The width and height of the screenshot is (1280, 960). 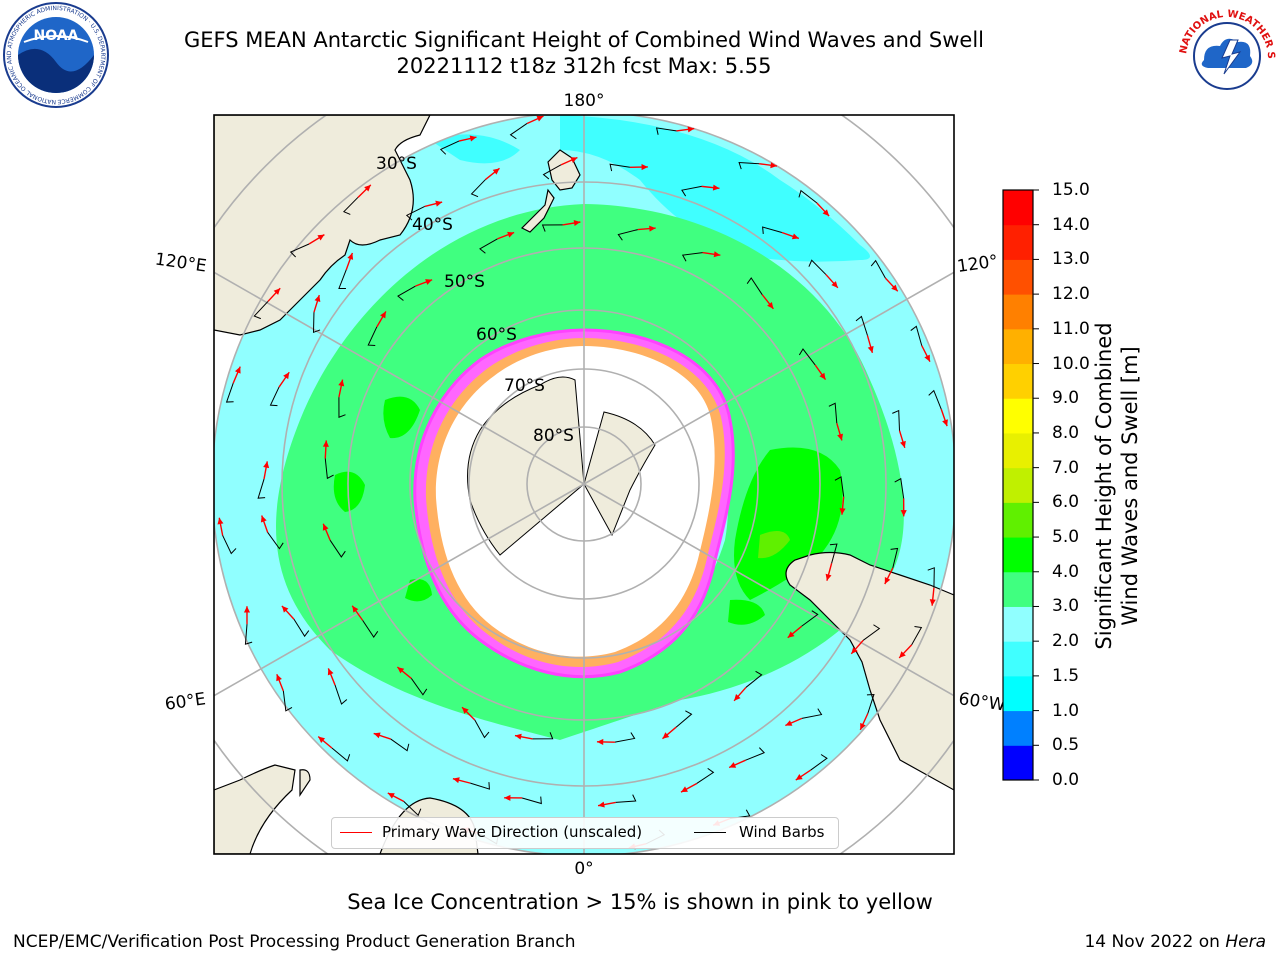 What do you see at coordinates (583, 869) in the screenshot?
I see `lon-label-0: 0°` at bounding box center [583, 869].